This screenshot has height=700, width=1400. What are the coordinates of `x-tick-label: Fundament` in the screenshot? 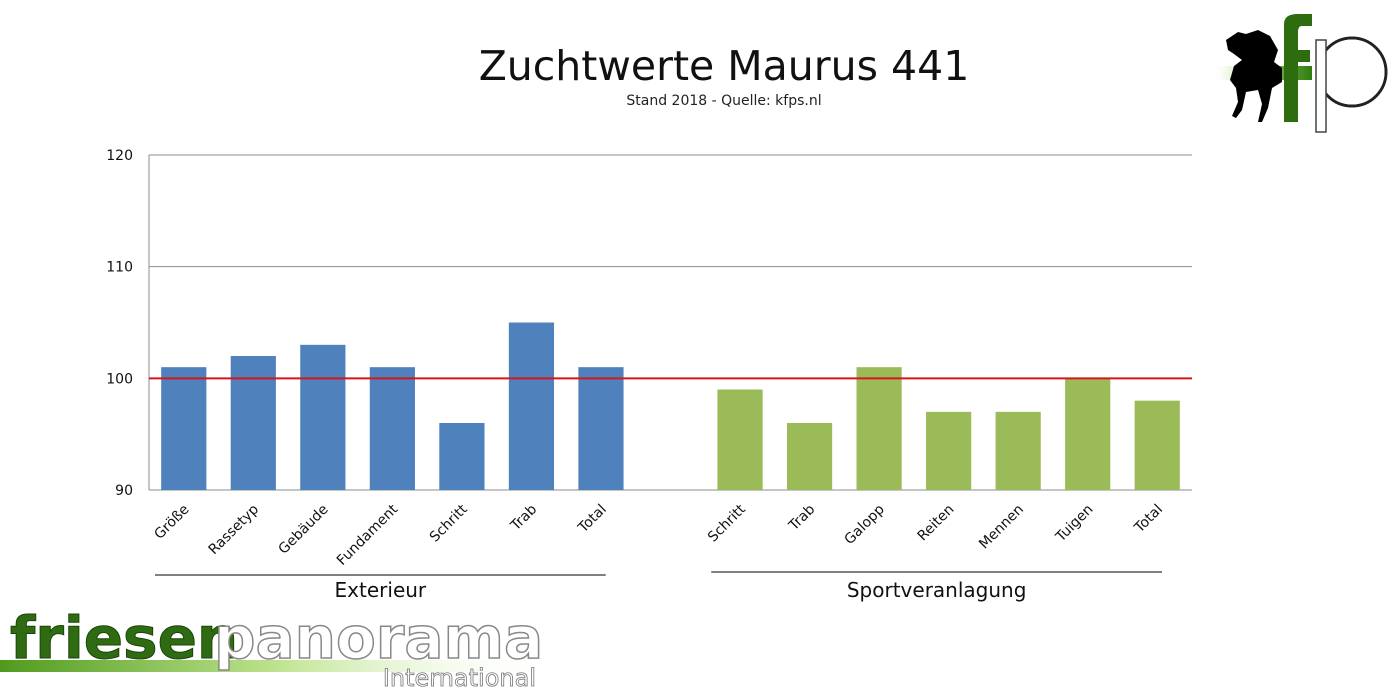 It's located at (368, 535).